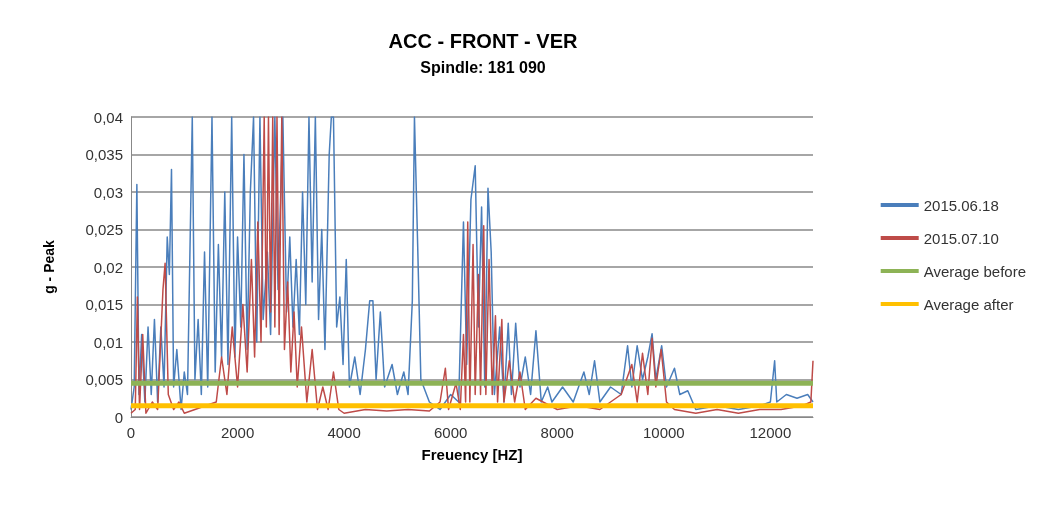  What do you see at coordinates (770, 432) in the screenshot?
I see `x-tick-label: 12000` at bounding box center [770, 432].